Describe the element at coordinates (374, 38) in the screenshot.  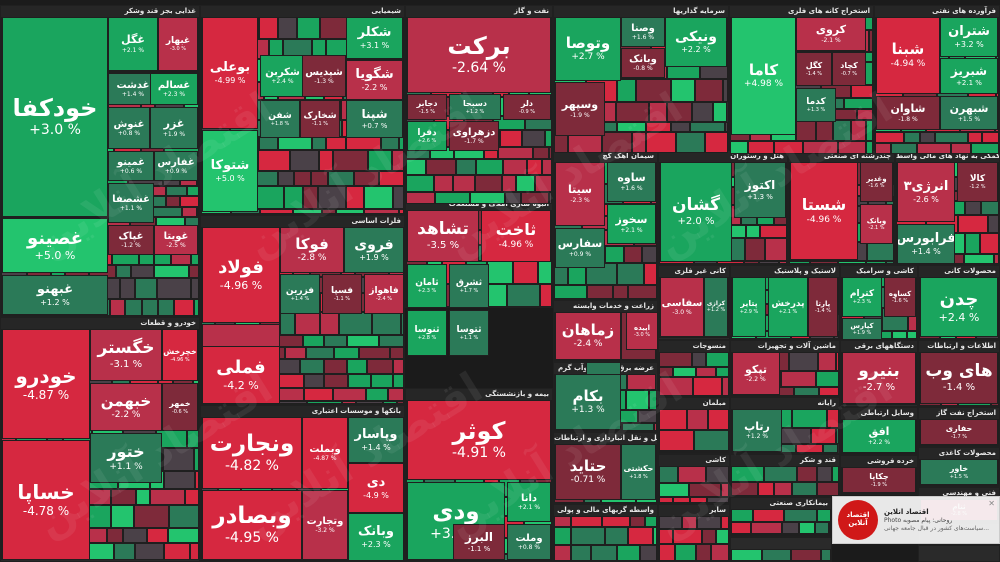
I see `stock-tile: شکلر +3.1 %` at that location.